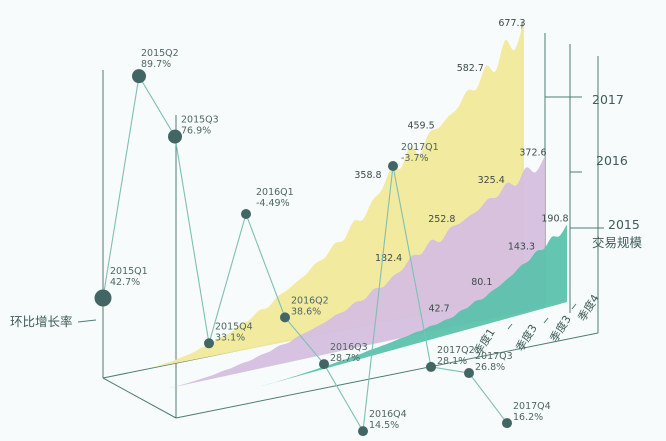 This screenshot has height=441, width=666. What do you see at coordinates (415, 158) in the screenshot?
I see `growth-label-2017Q1: -3.7%` at bounding box center [415, 158].